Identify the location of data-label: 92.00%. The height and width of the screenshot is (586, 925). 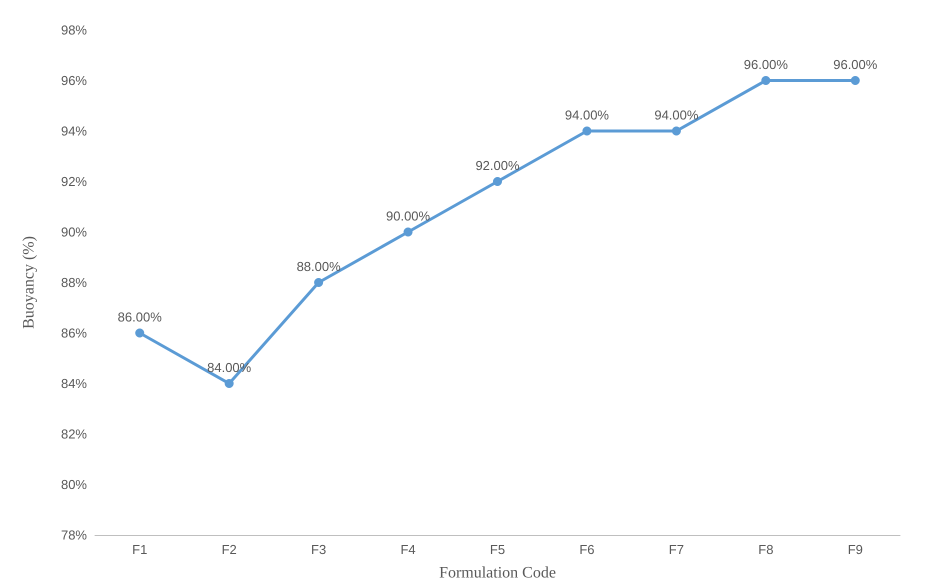
(497, 165).